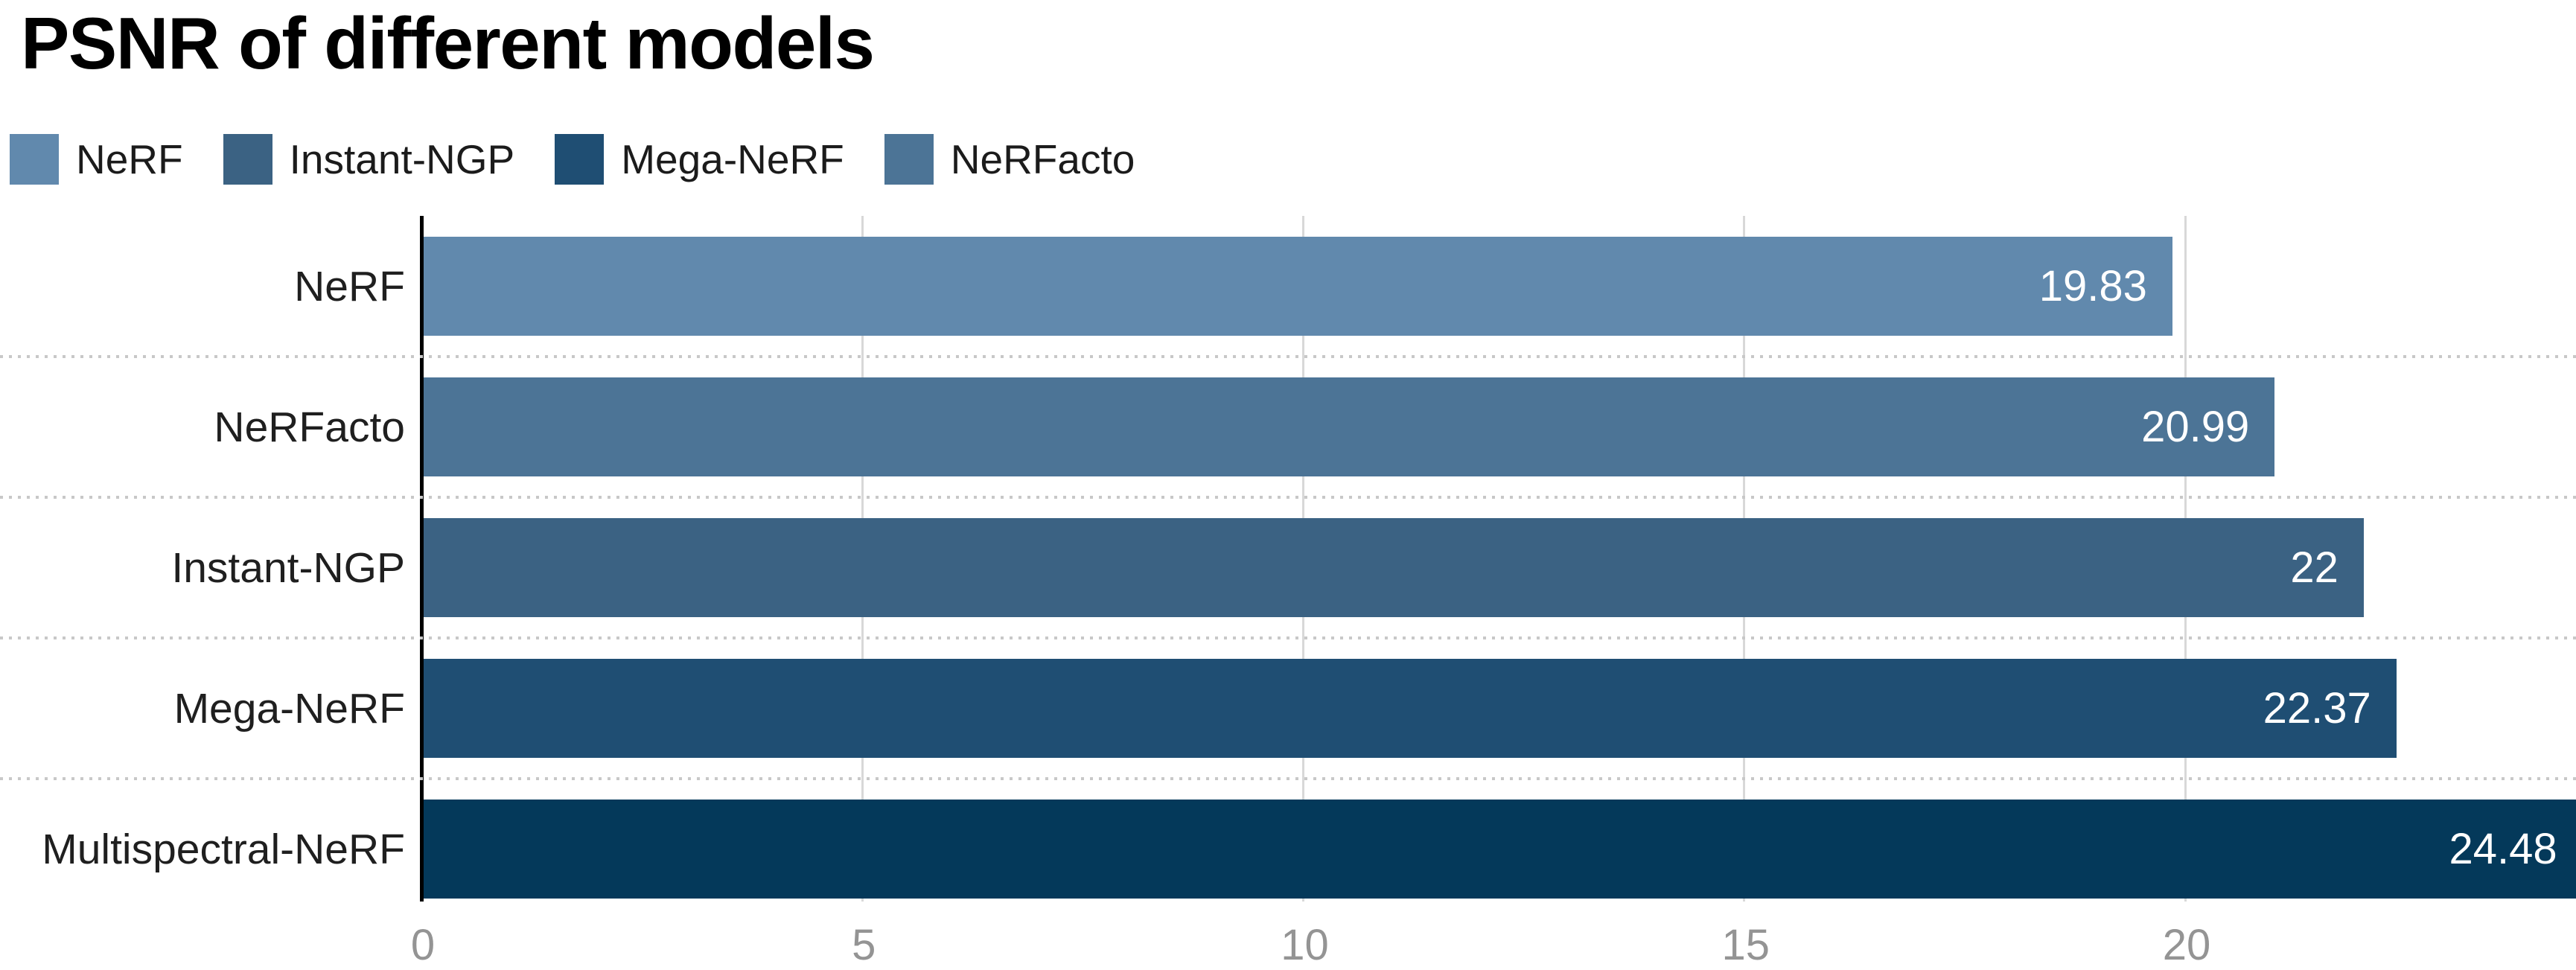 This screenshot has height=970, width=2576. Describe the element at coordinates (288, 567) in the screenshot. I see `category-label: Instant-NGP` at that location.